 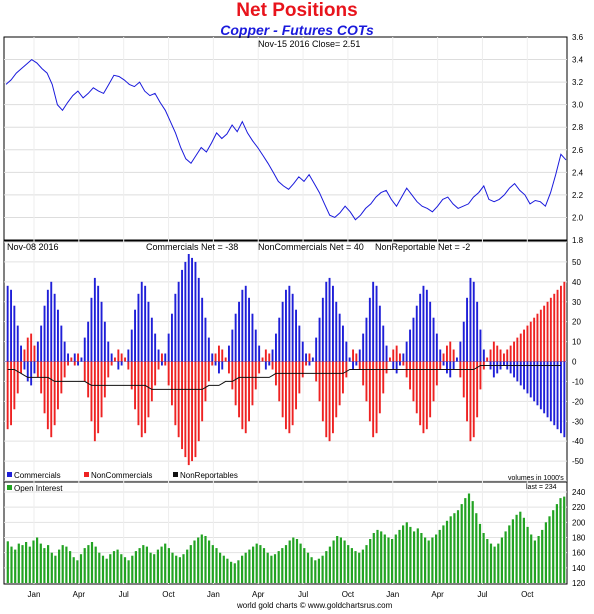 I want to click on price-tick-label: 3.4, so click(x=578, y=60).